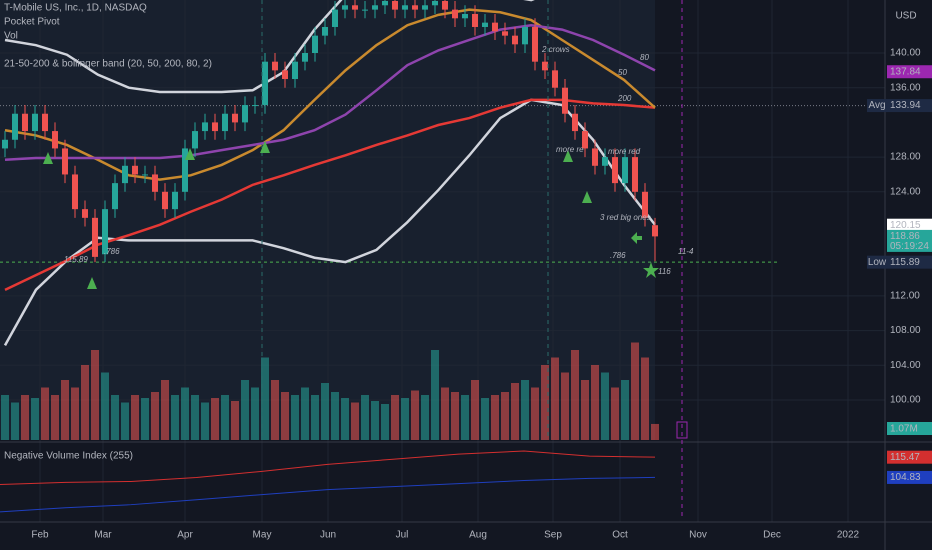 Image resolution: width=932 pixels, height=550 pixels. What do you see at coordinates (620, 535) in the screenshot?
I see `x-tick-label: Oct` at bounding box center [620, 535].